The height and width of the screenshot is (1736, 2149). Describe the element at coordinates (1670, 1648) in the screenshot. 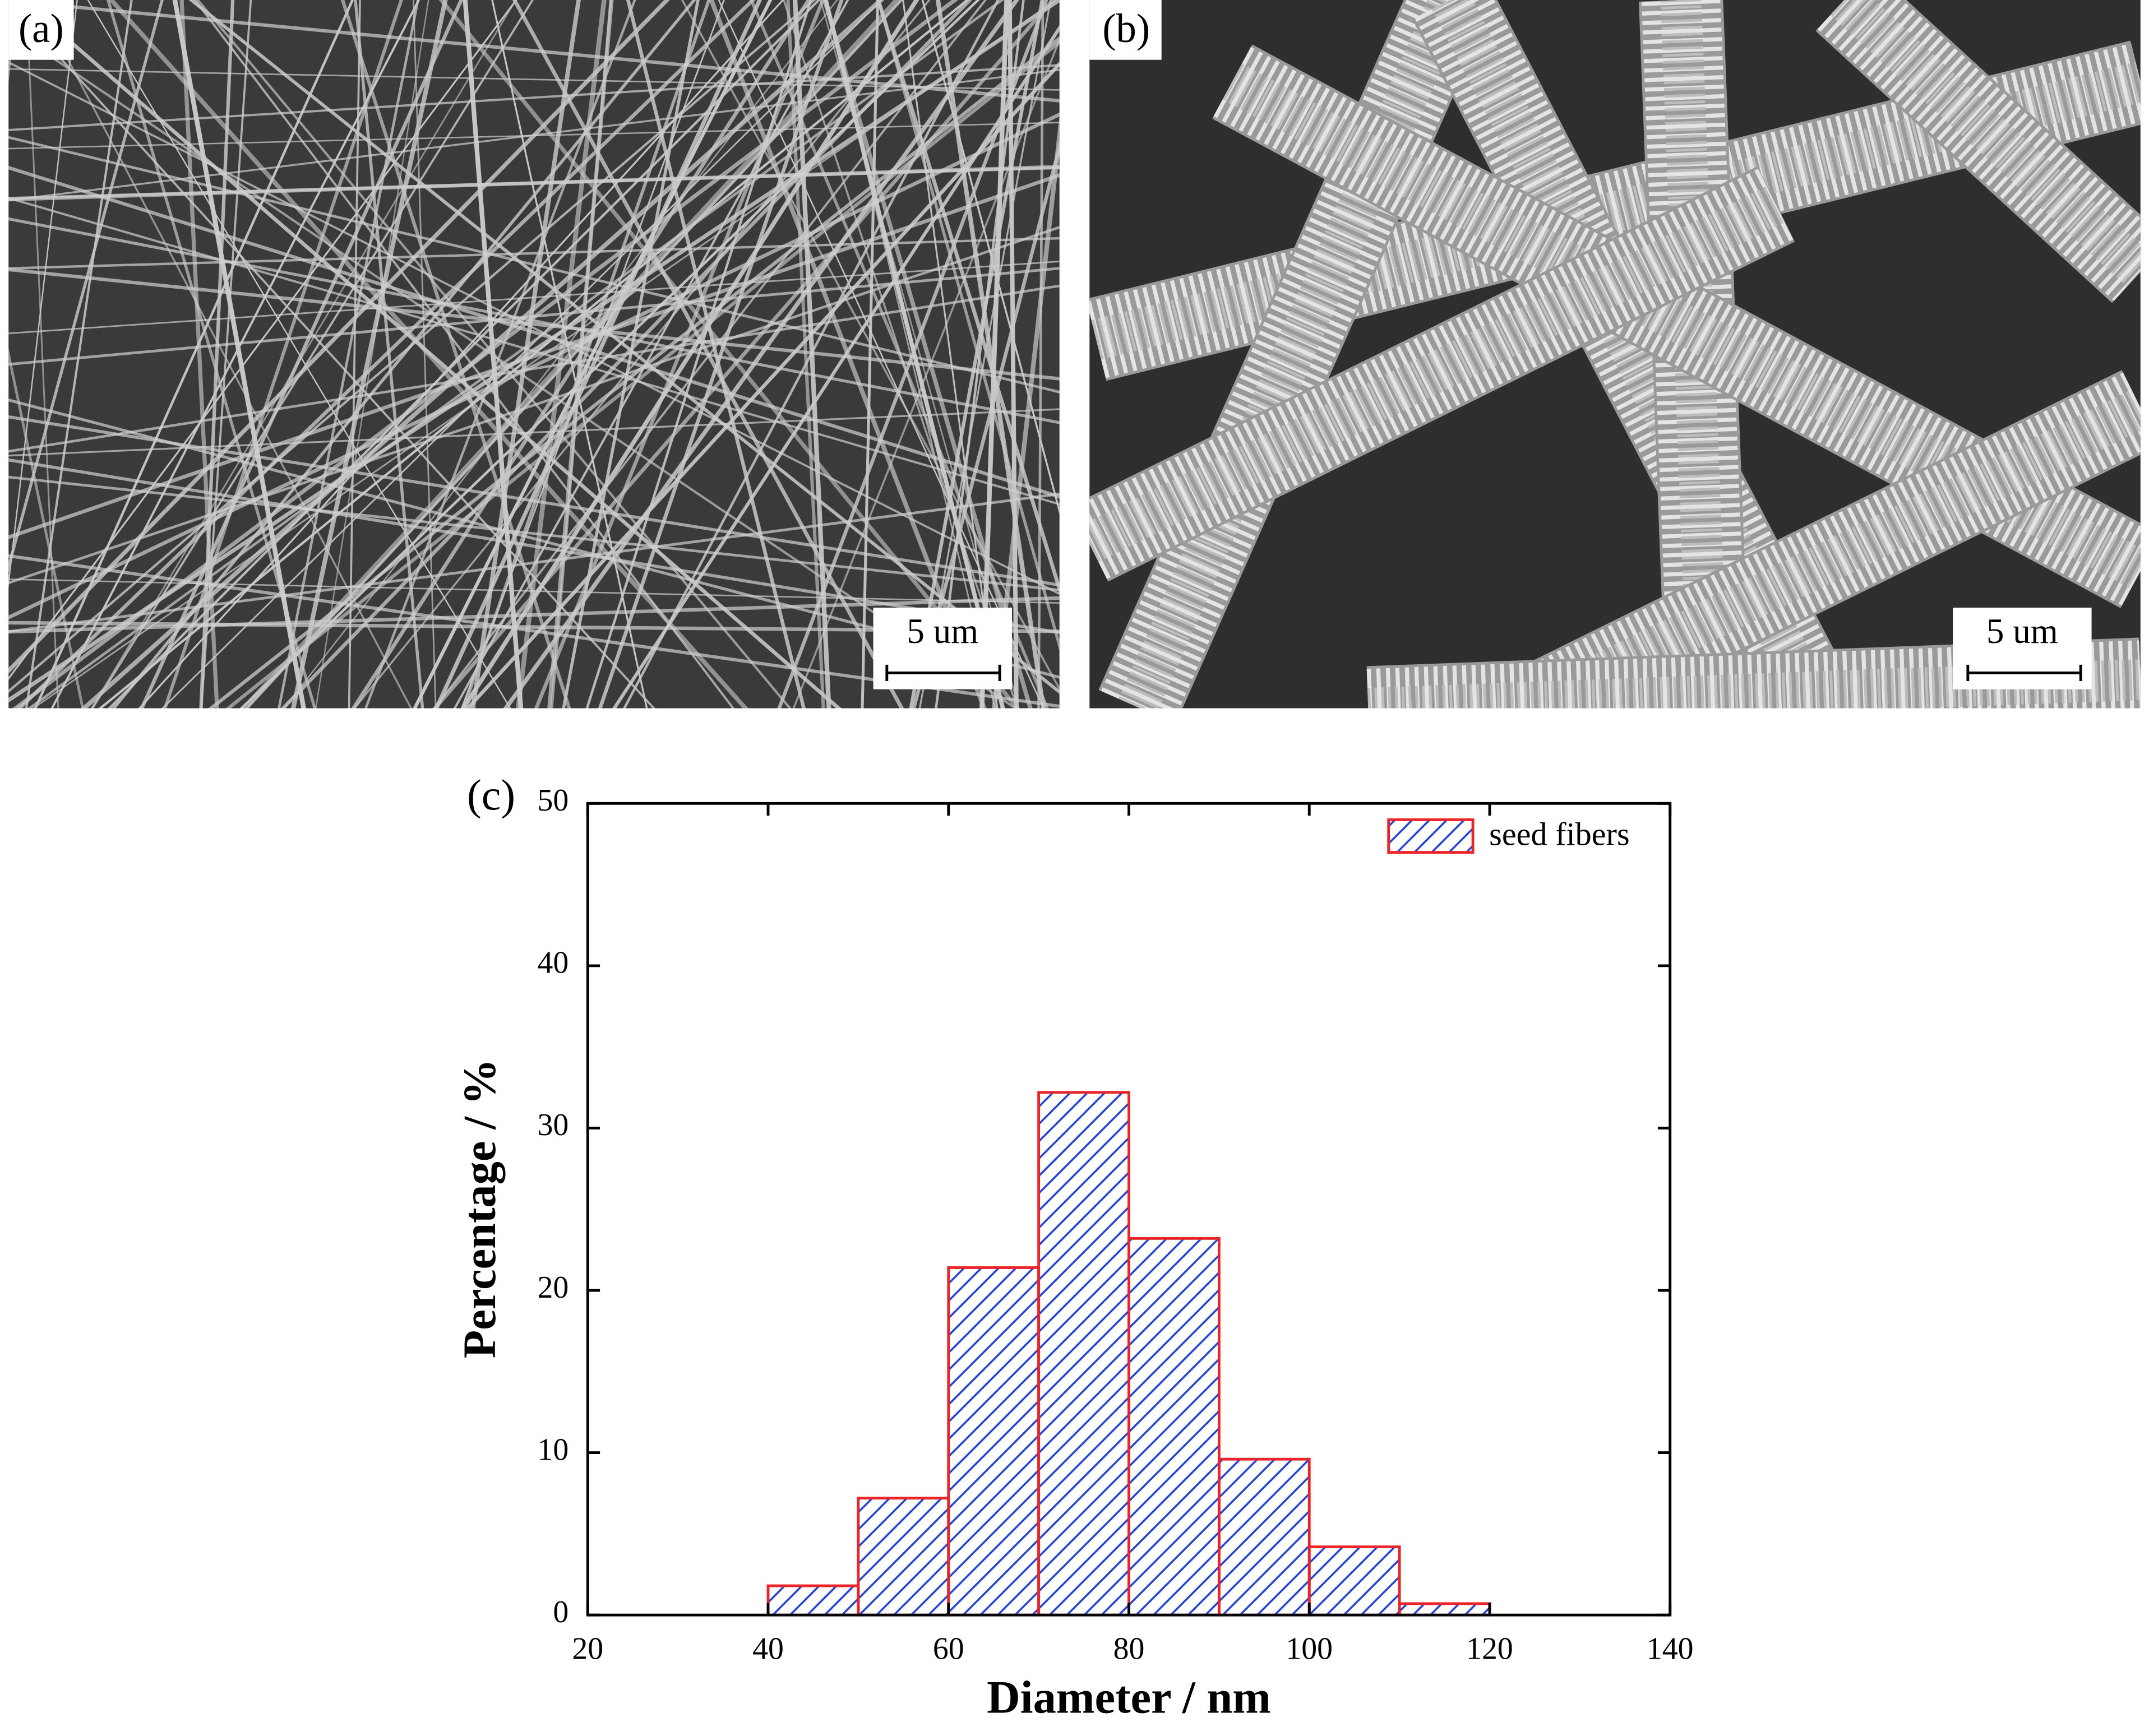

I see `x-tick-label: 140` at that location.